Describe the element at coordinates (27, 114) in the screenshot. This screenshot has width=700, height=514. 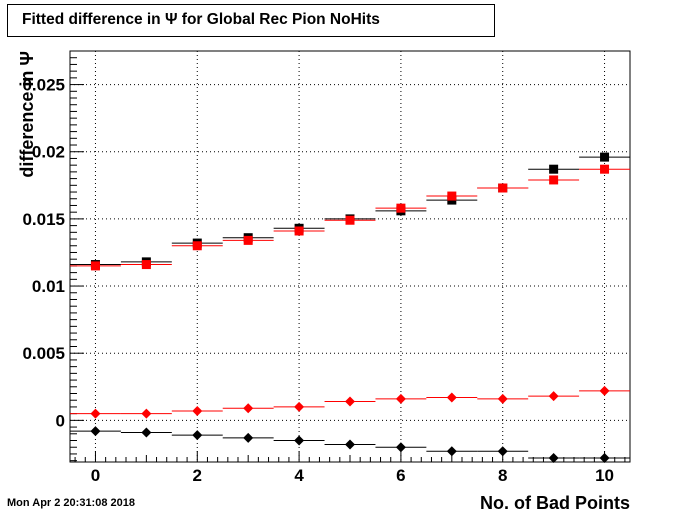
I see `y-axis-title: difference in Ψ` at that location.